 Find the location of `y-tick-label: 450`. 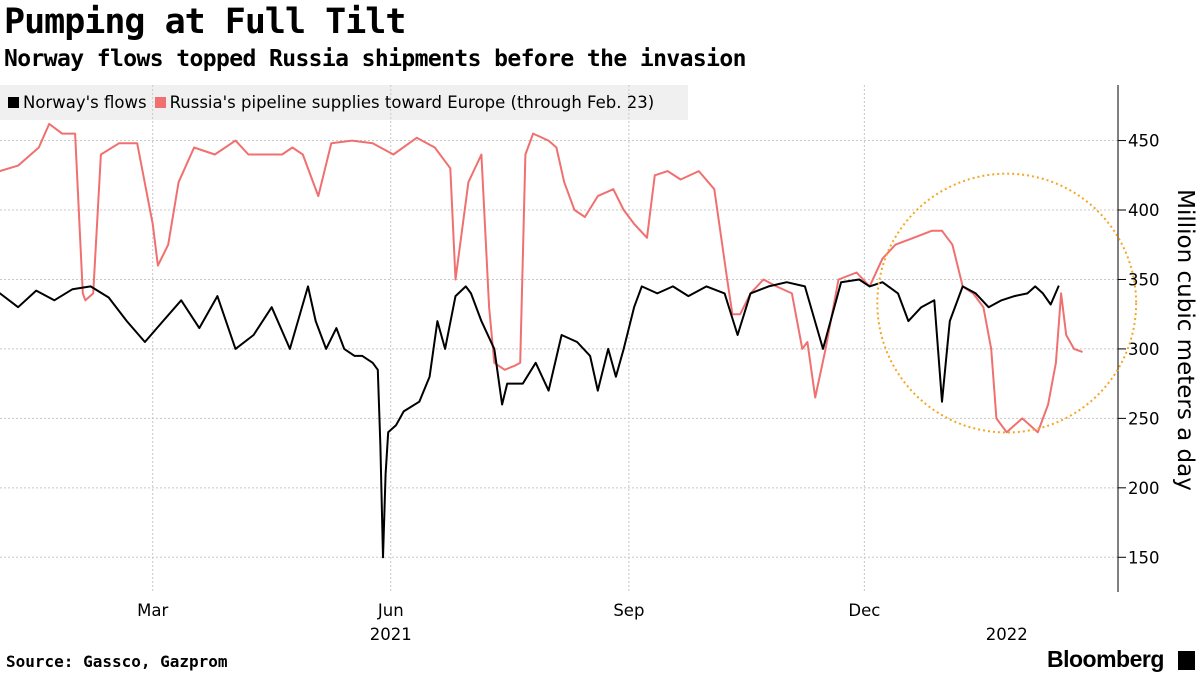

y-tick-label: 450 is located at coordinates (1144, 141).